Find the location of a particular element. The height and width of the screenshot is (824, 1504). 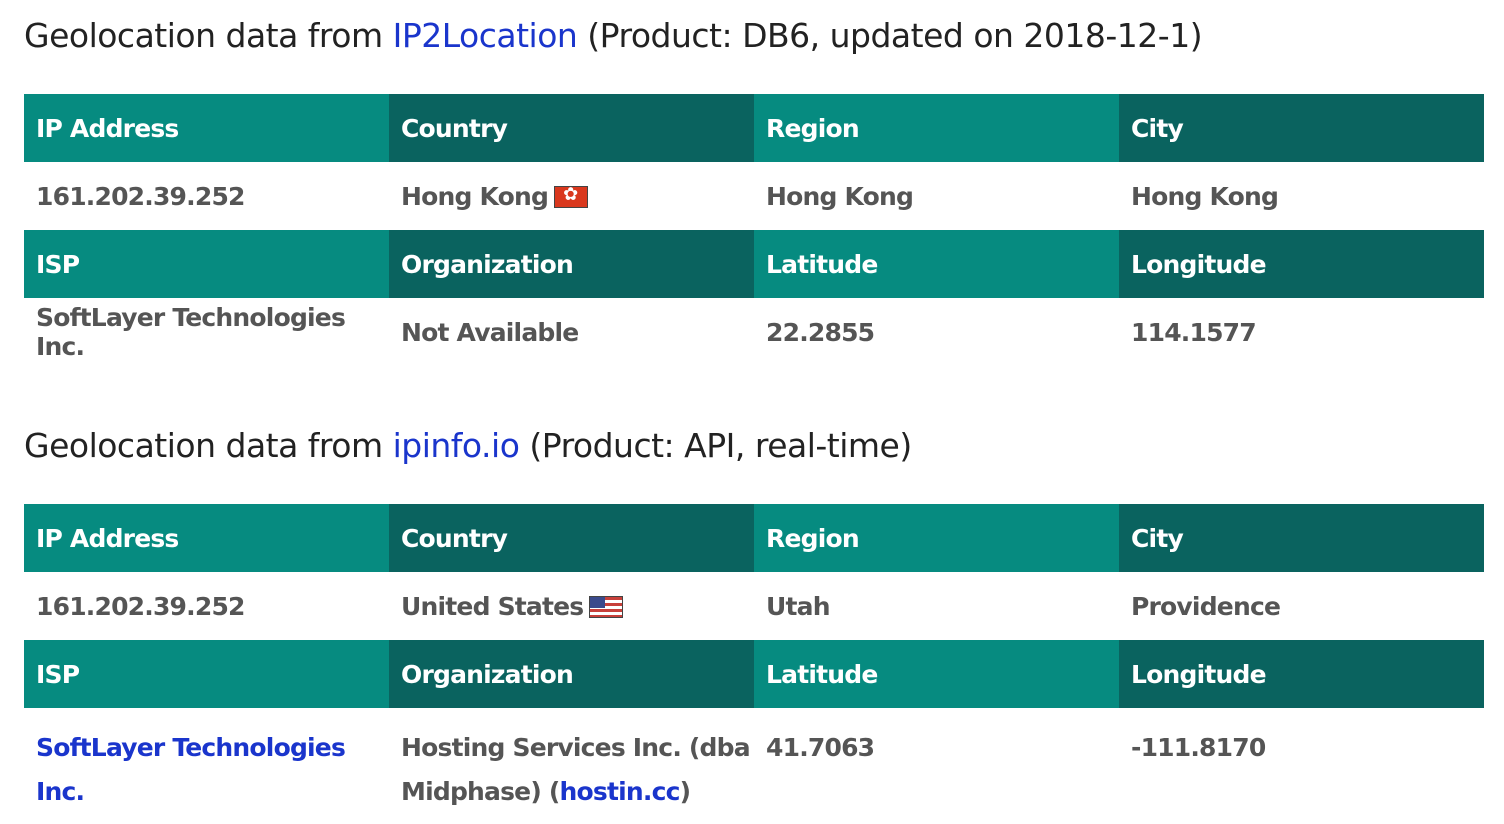

city-value: Providence is located at coordinates (1206, 606).